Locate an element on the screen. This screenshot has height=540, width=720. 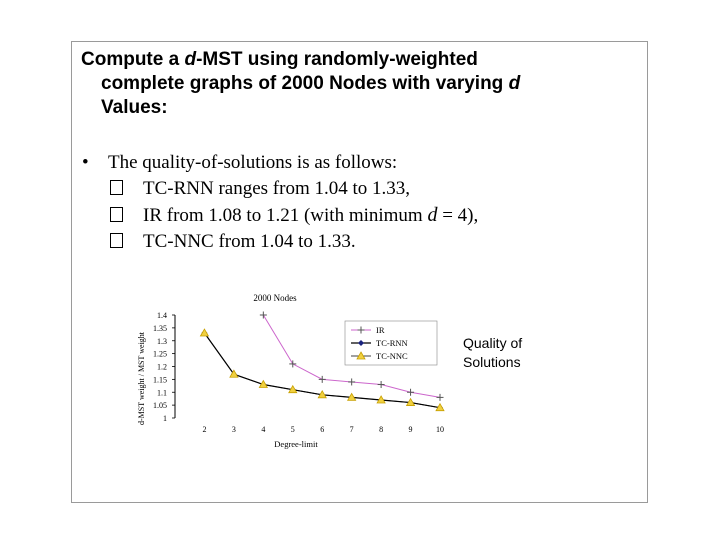
chart-legend: IR TC-RNN TC-NNC is located at coordinates (391, 343).